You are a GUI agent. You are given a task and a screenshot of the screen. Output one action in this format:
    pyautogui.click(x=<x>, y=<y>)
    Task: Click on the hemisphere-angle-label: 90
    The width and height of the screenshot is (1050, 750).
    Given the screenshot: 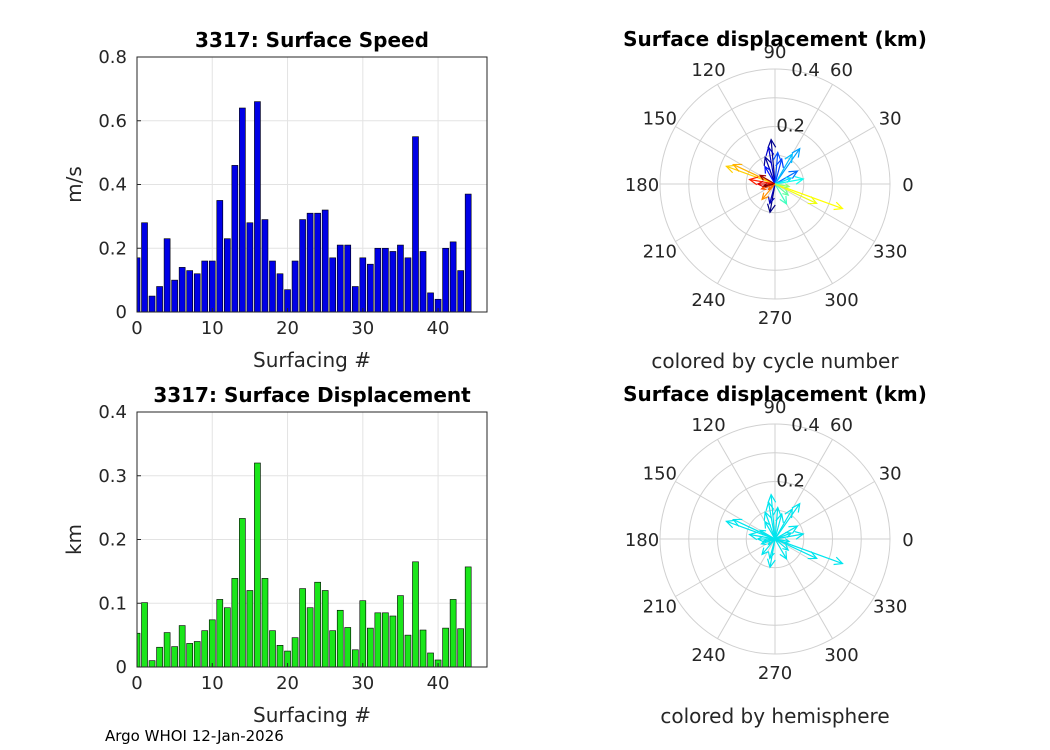 What is the action you would take?
    pyautogui.click(x=775, y=407)
    